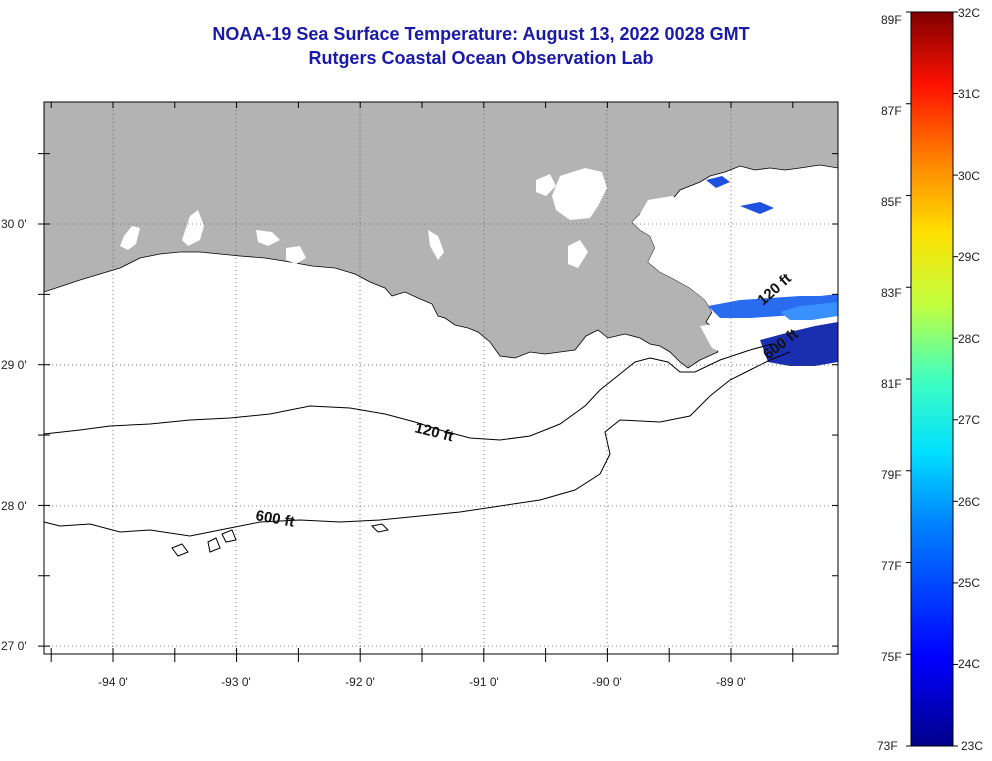 This screenshot has width=992, height=761. I want to click on colorbar-f-label: 73F, so click(887, 746).